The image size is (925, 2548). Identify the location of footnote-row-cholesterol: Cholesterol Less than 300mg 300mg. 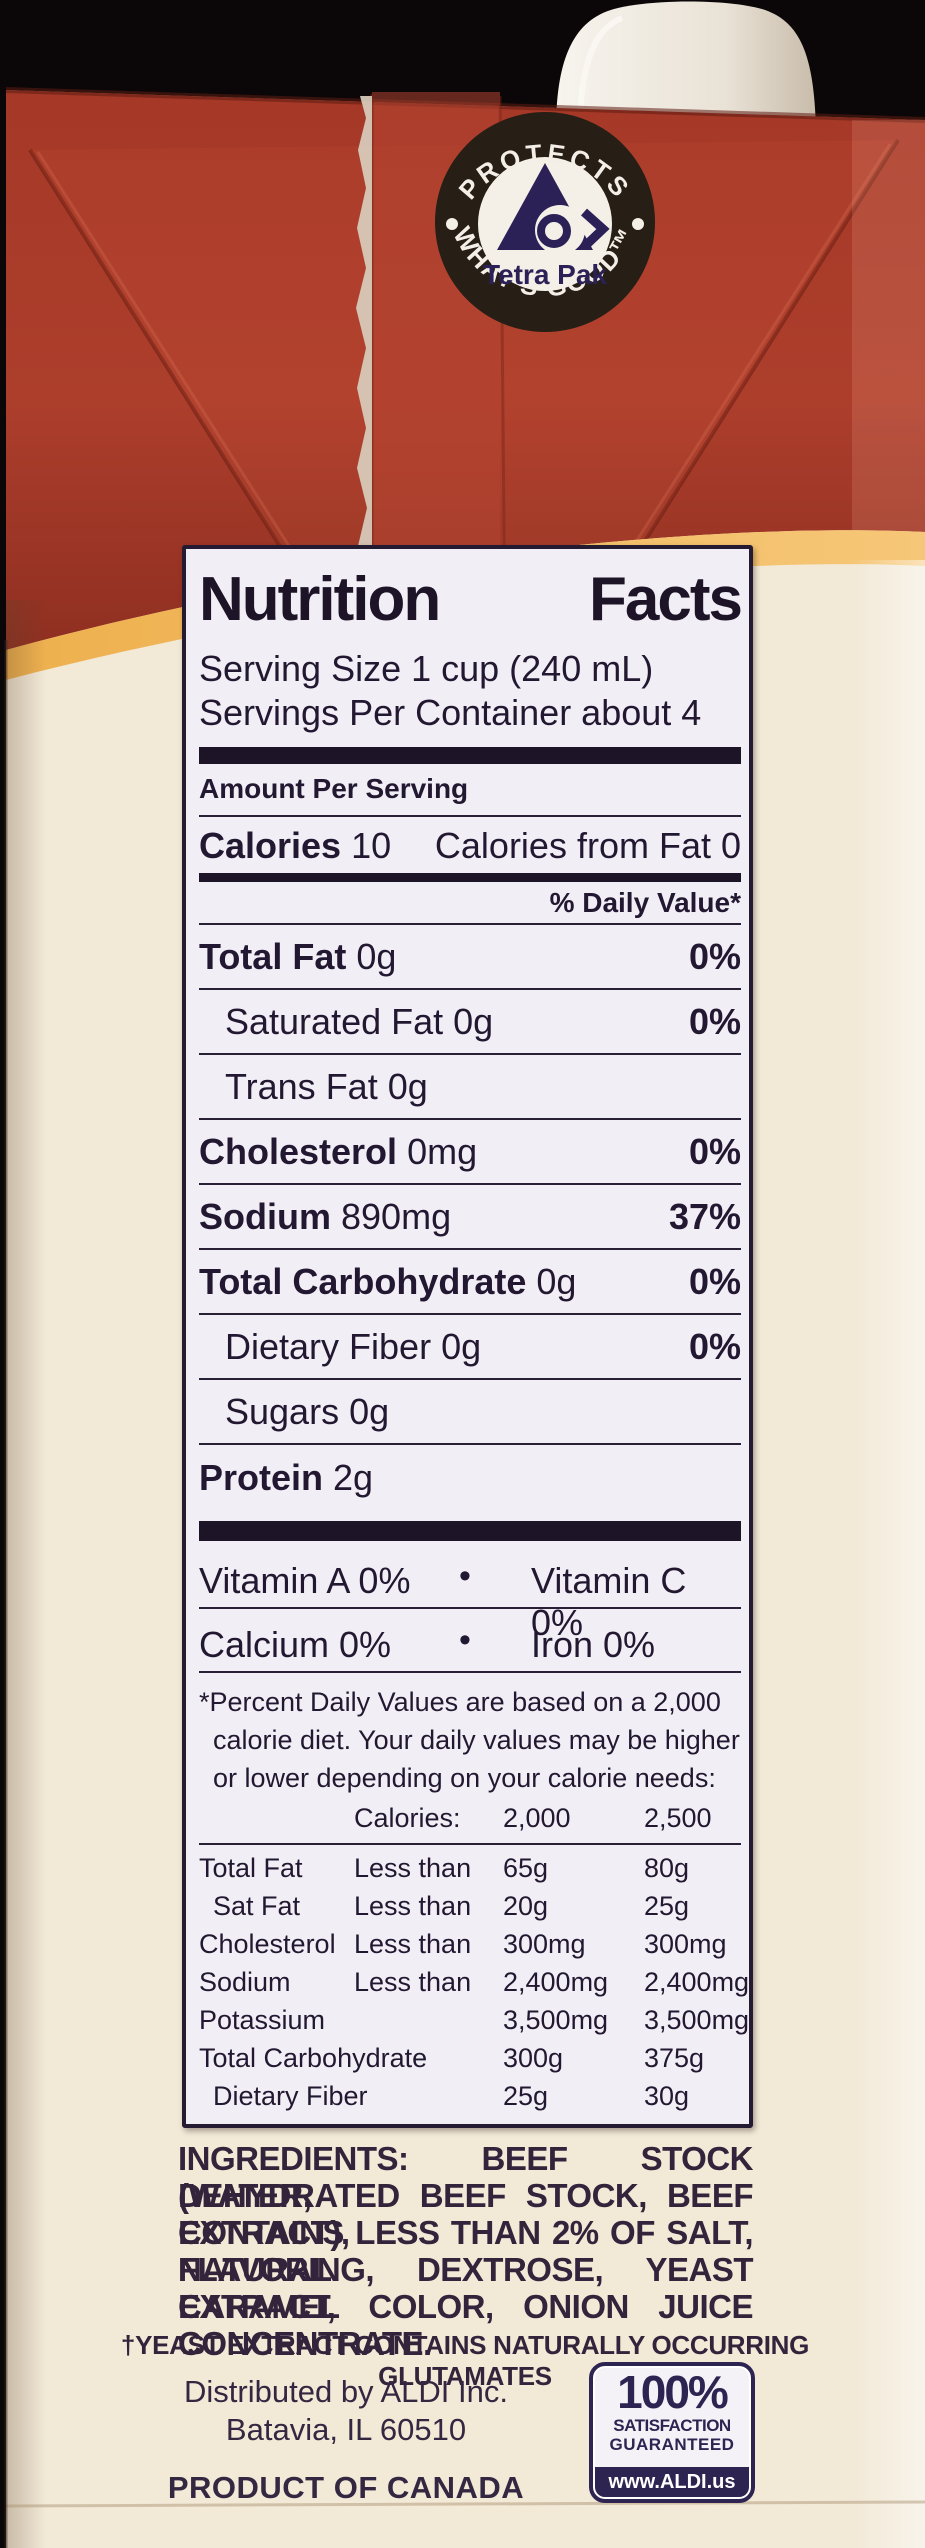
(470, 1944).